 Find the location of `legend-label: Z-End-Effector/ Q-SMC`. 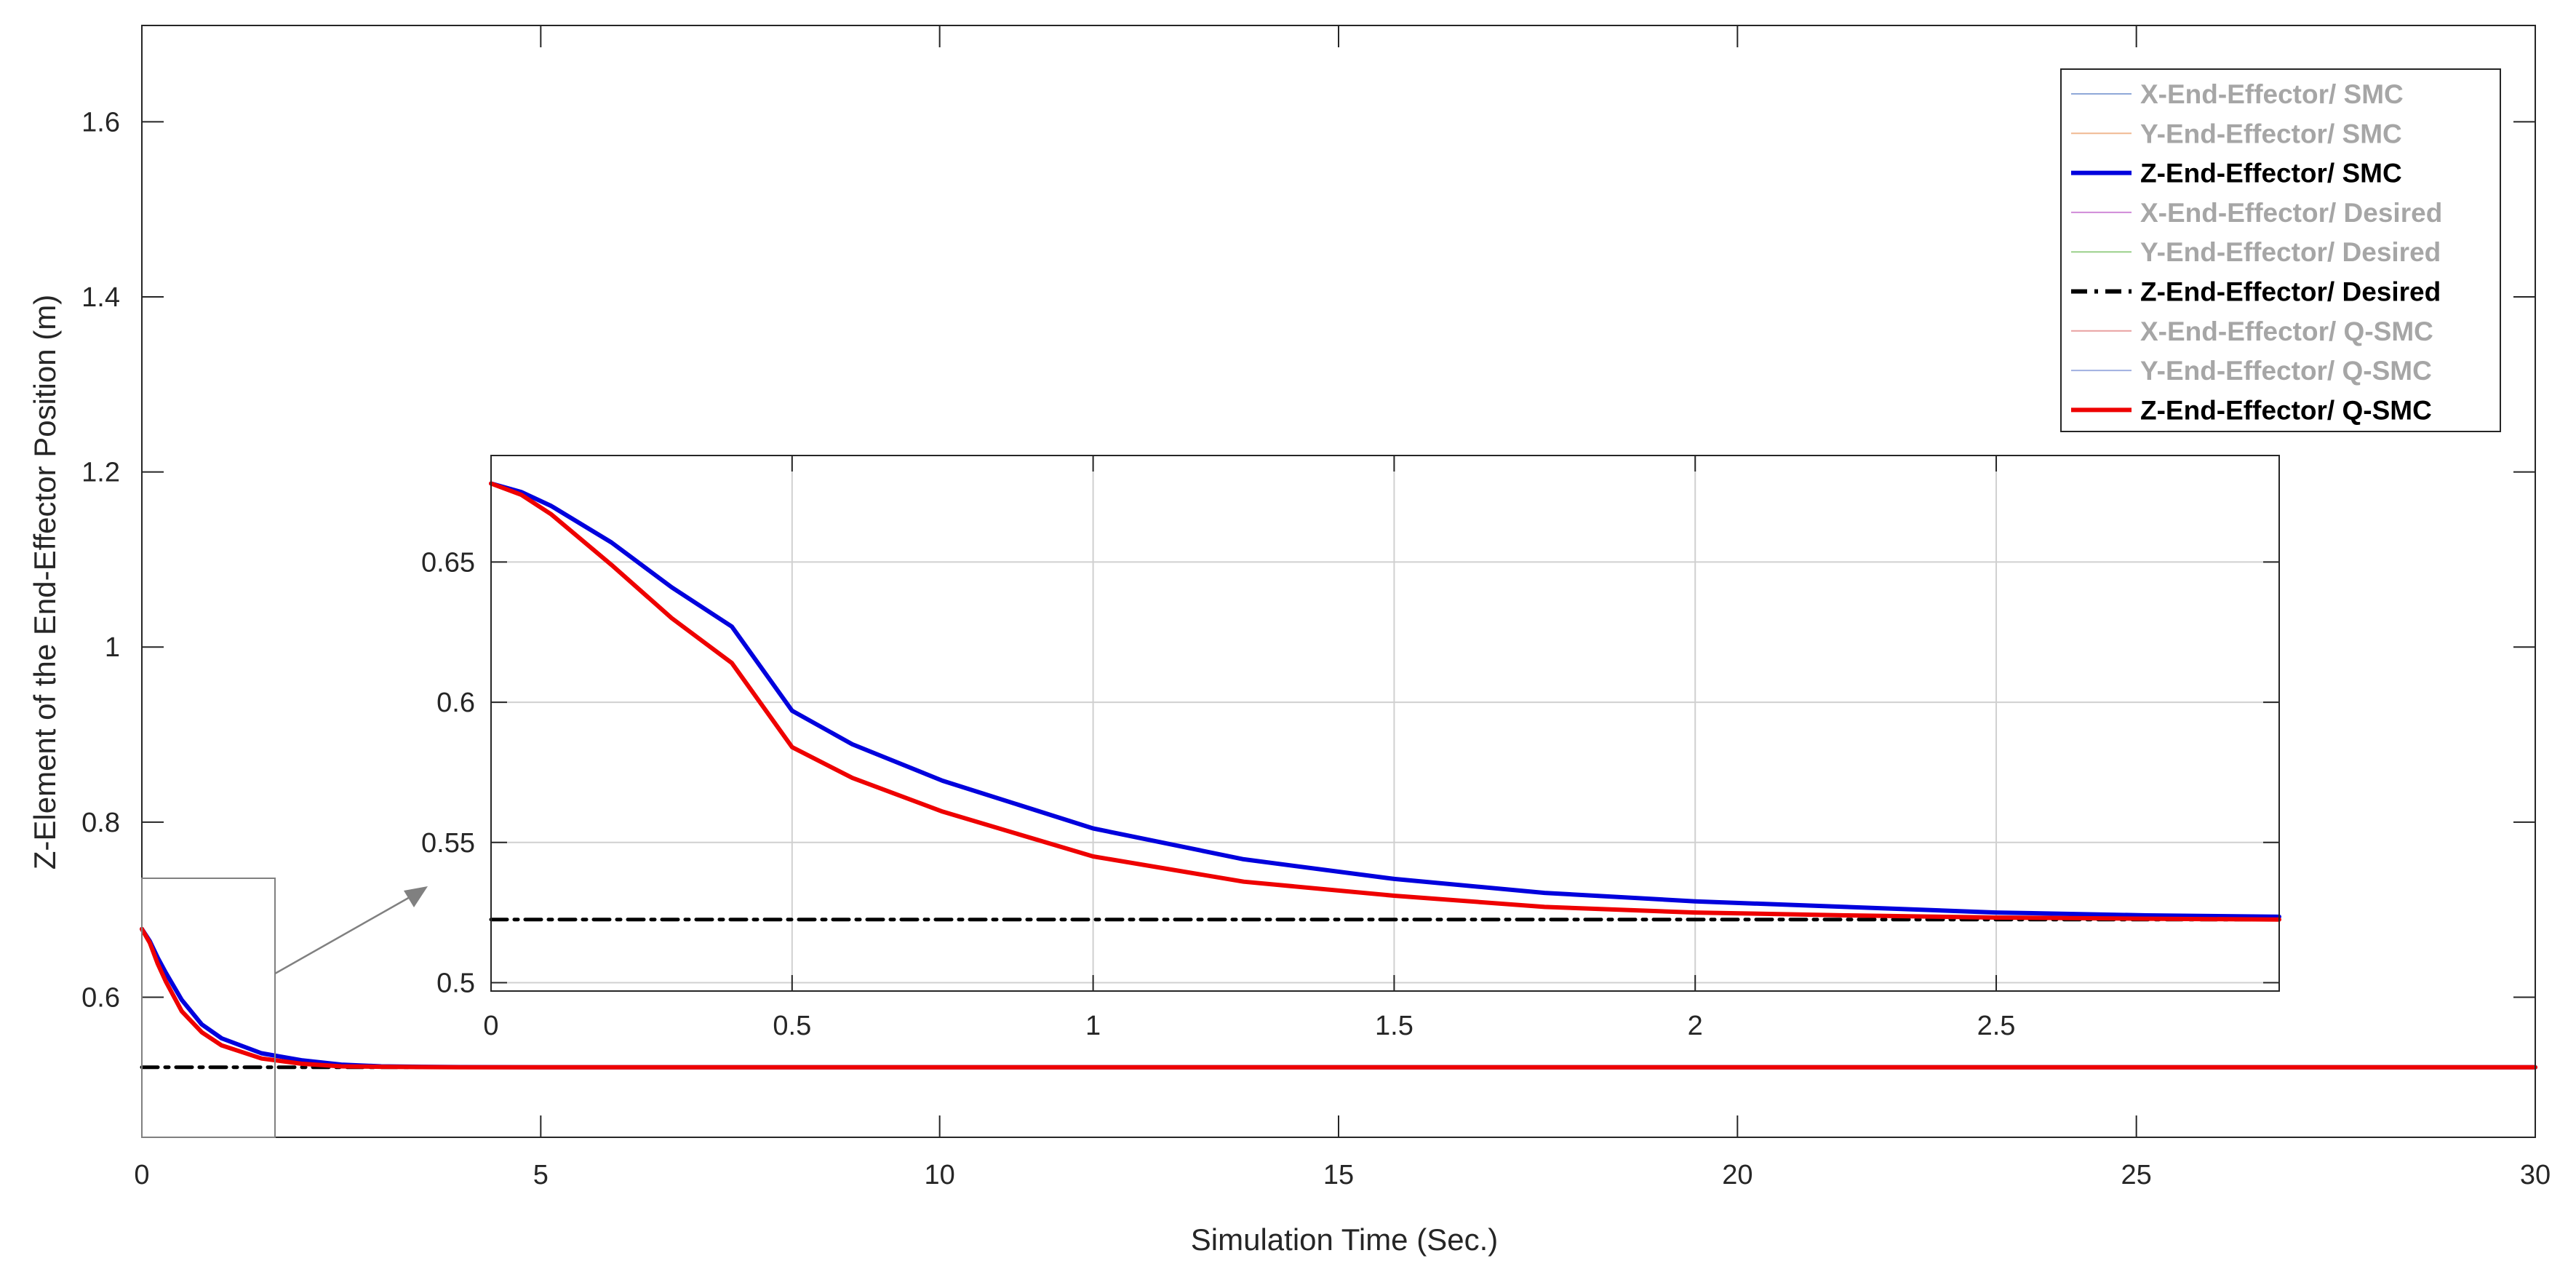

legend-label: Z-End-Effector/ Q-SMC is located at coordinates (2286, 410).